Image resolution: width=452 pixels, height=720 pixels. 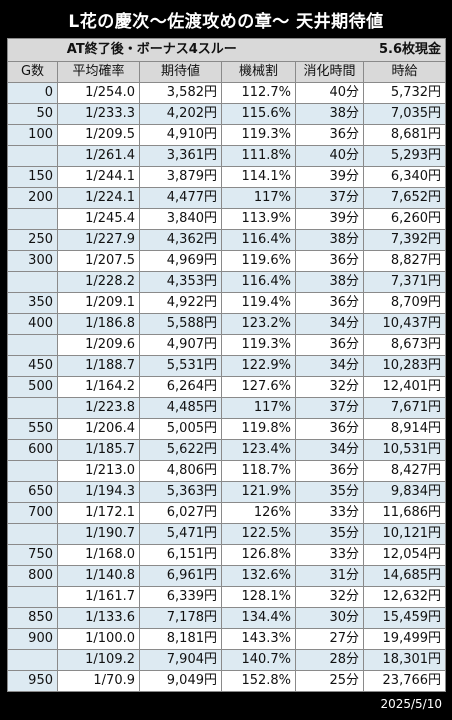 What do you see at coordinates (98, 261) in the screenshot?
I see `cell-avg-probability: 1/207.5` at bounding box center [98, 261].